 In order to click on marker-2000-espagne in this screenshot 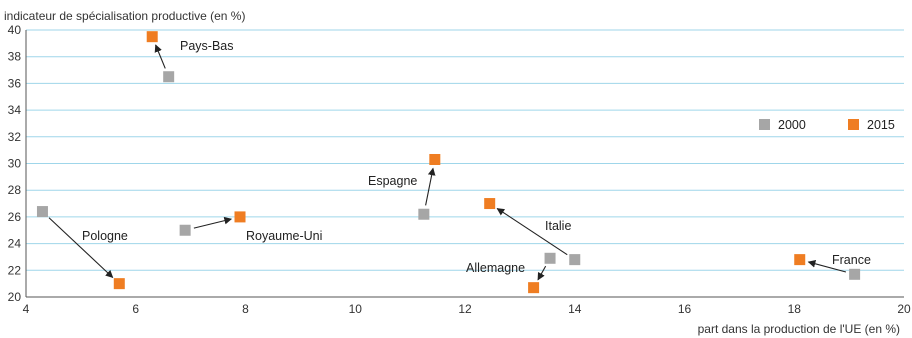, I will do `click(424, 214)`.